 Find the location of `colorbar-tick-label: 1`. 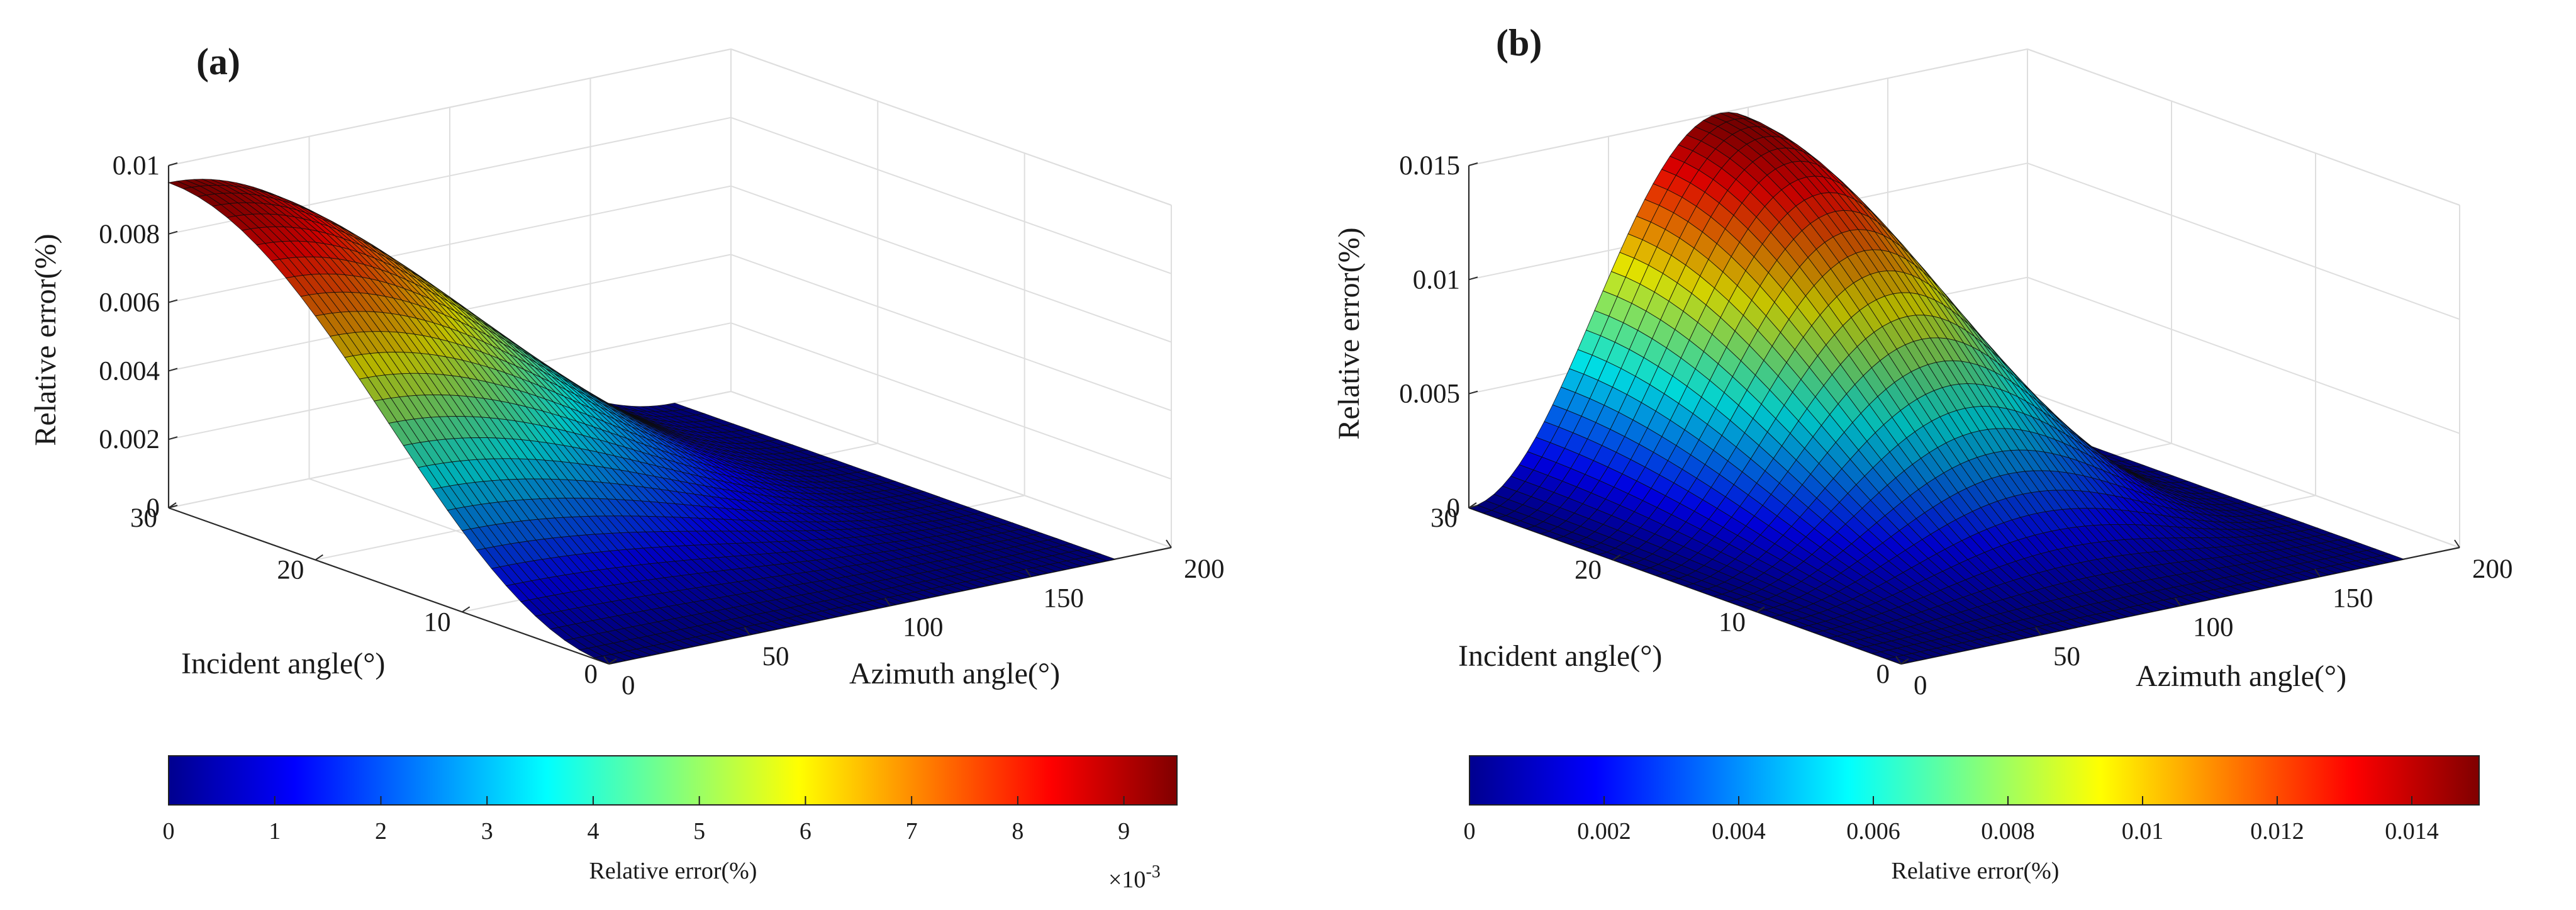

colorbar-tick-label: 1 is located at coordinates (275, 831).